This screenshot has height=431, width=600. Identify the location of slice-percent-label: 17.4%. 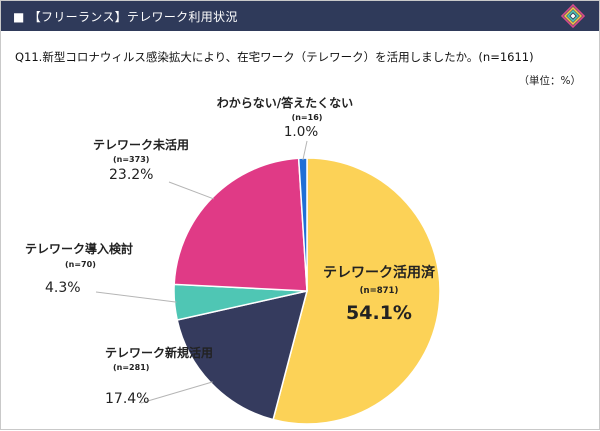
(127, 399).